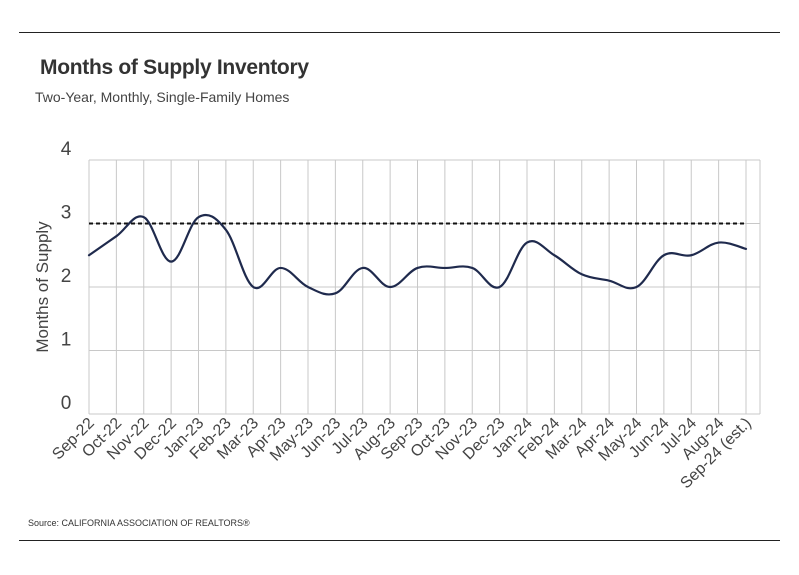  I want to click on y-tick-label: 4, so click(66, 149).